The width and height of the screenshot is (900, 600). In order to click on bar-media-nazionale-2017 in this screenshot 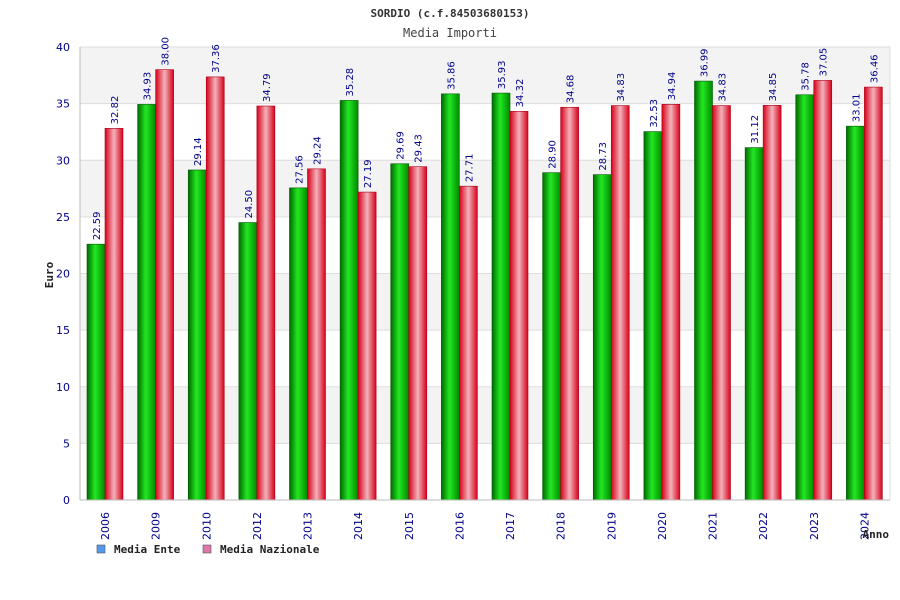, I will do `click(519, 306)`.